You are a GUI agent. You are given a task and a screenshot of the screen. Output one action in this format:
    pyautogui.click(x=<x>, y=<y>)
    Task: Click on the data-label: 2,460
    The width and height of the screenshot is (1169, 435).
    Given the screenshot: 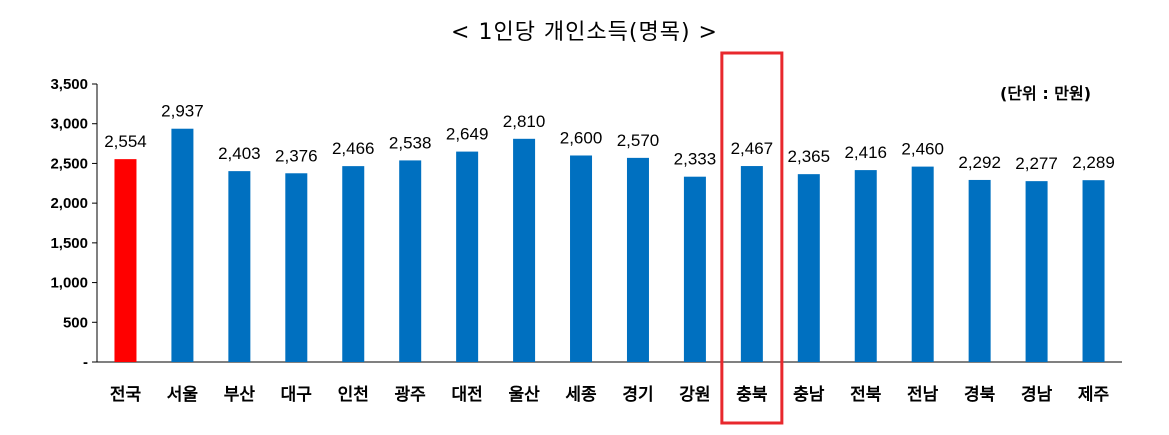 What is the action you would take?
    pyautogui.click(x=922, y=149)
    